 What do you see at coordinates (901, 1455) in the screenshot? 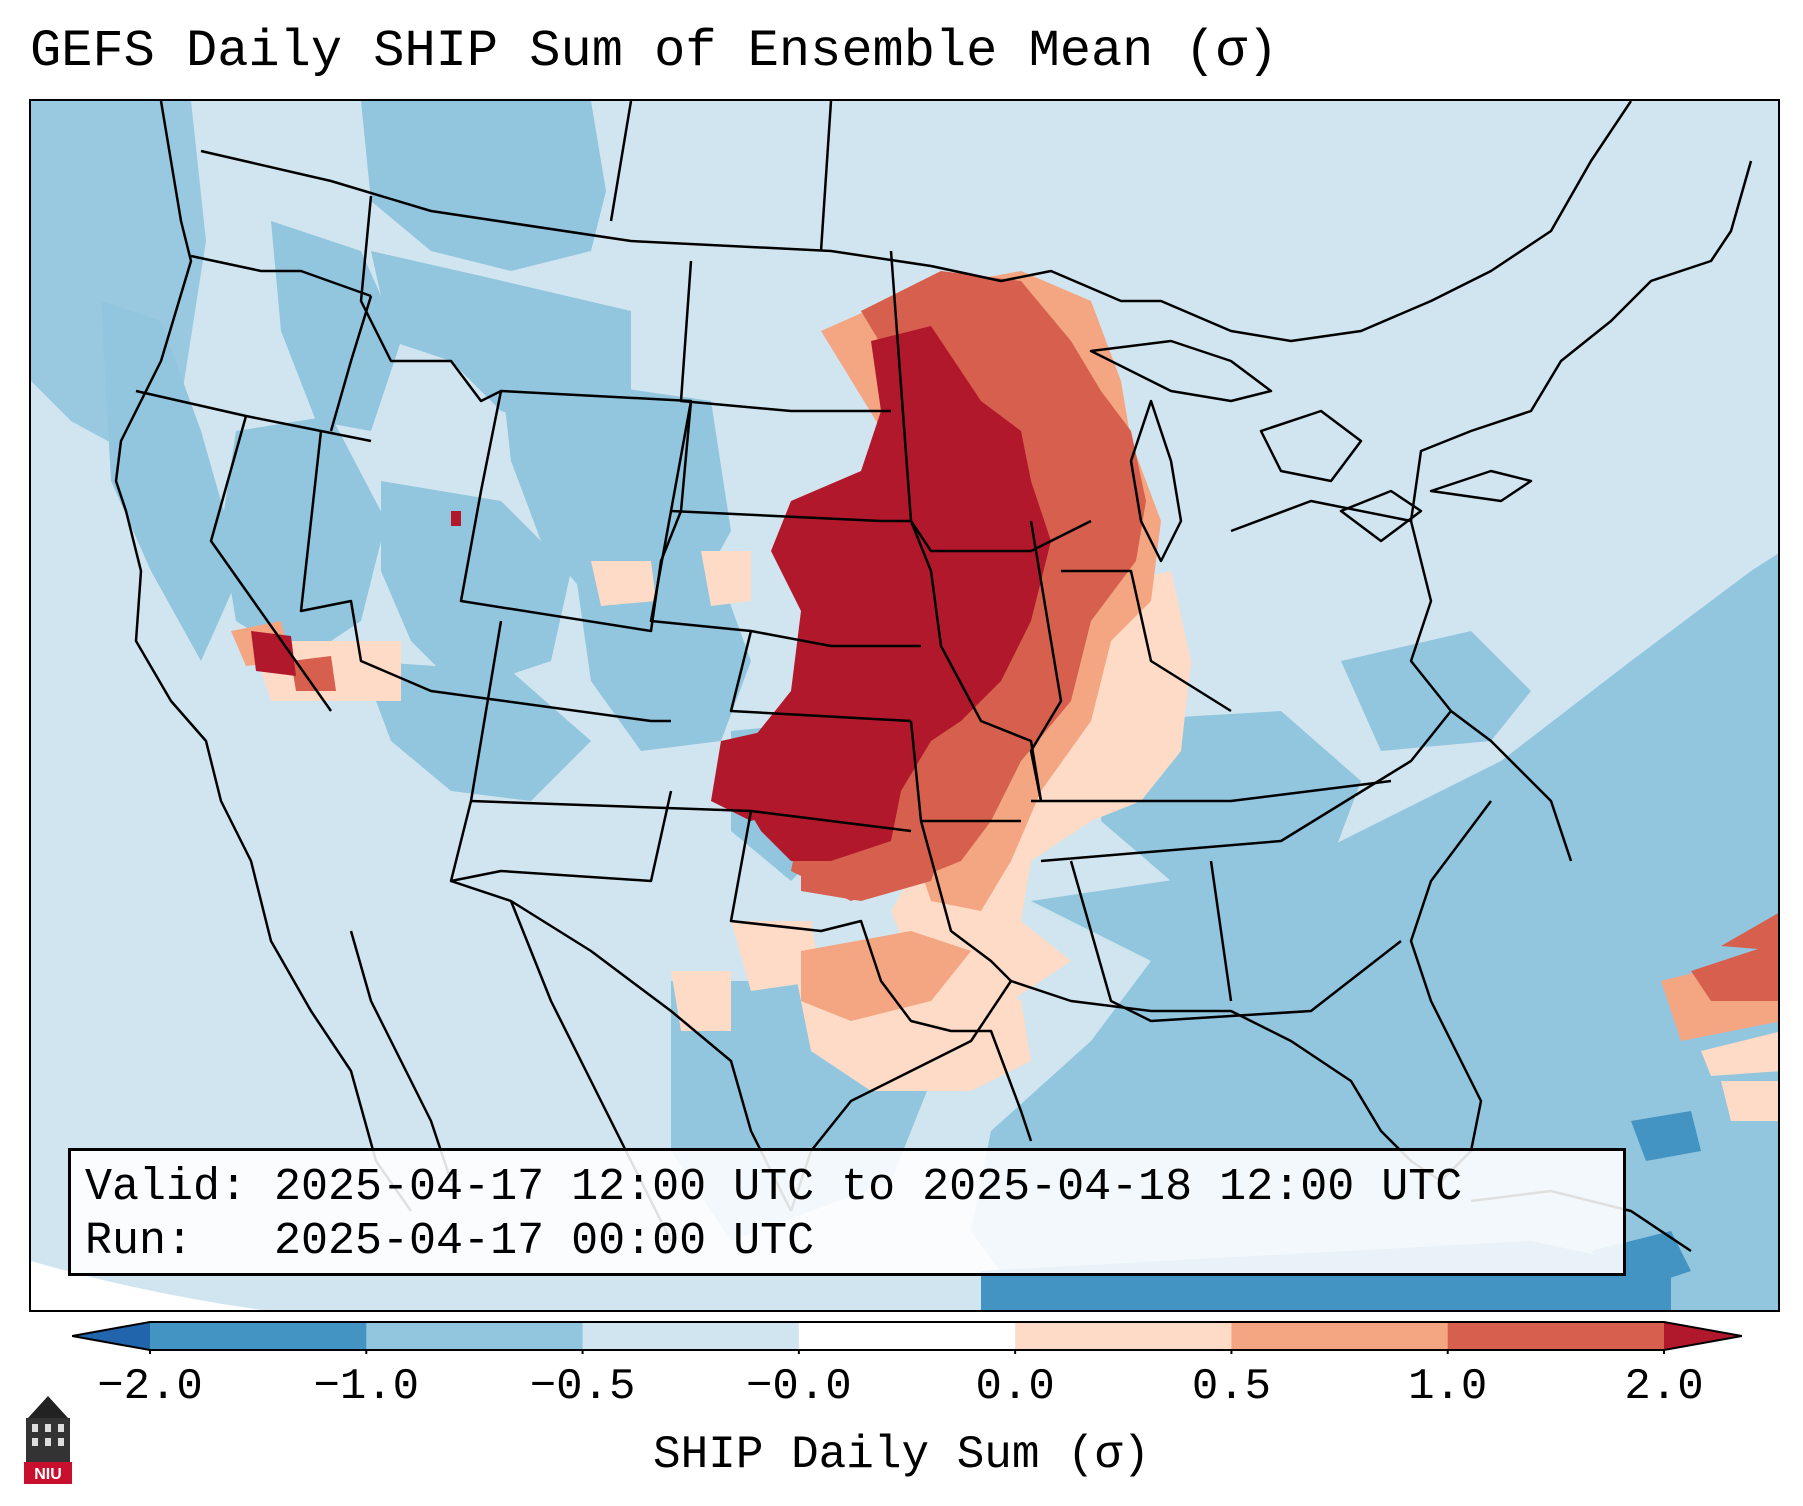
I see `colorbar-label: SHIP Daily Sum (σ)` at bounding box center [901, 1455].